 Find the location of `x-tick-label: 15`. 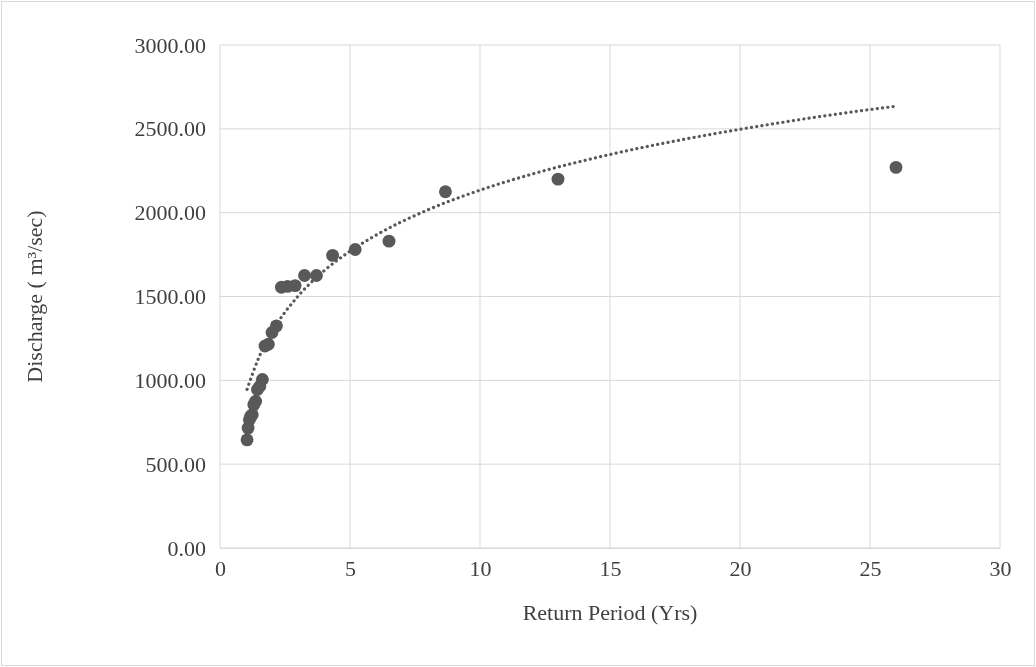

x-tick-label: 15 is located at coordinates (610, 568).